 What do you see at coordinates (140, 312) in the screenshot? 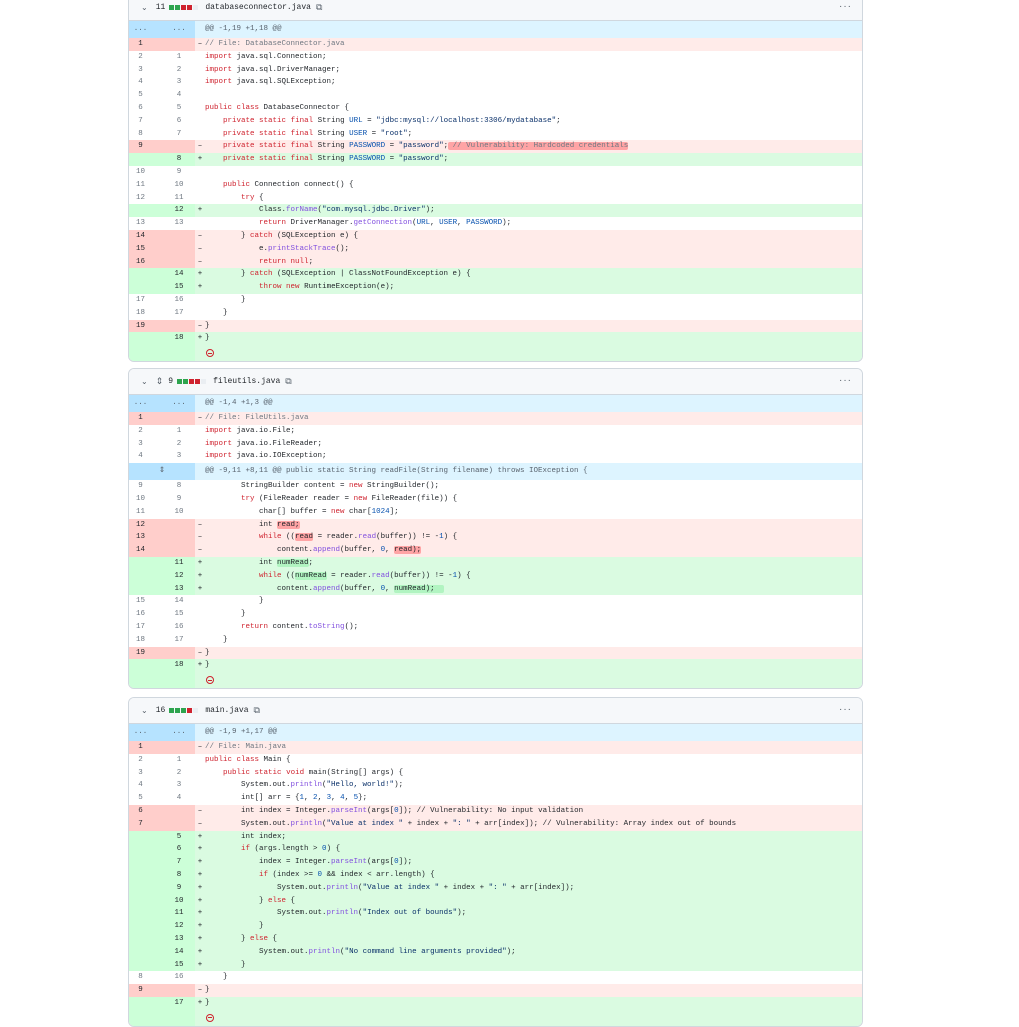
I see `old-line-number: 18` at bounding box center [140, 312].